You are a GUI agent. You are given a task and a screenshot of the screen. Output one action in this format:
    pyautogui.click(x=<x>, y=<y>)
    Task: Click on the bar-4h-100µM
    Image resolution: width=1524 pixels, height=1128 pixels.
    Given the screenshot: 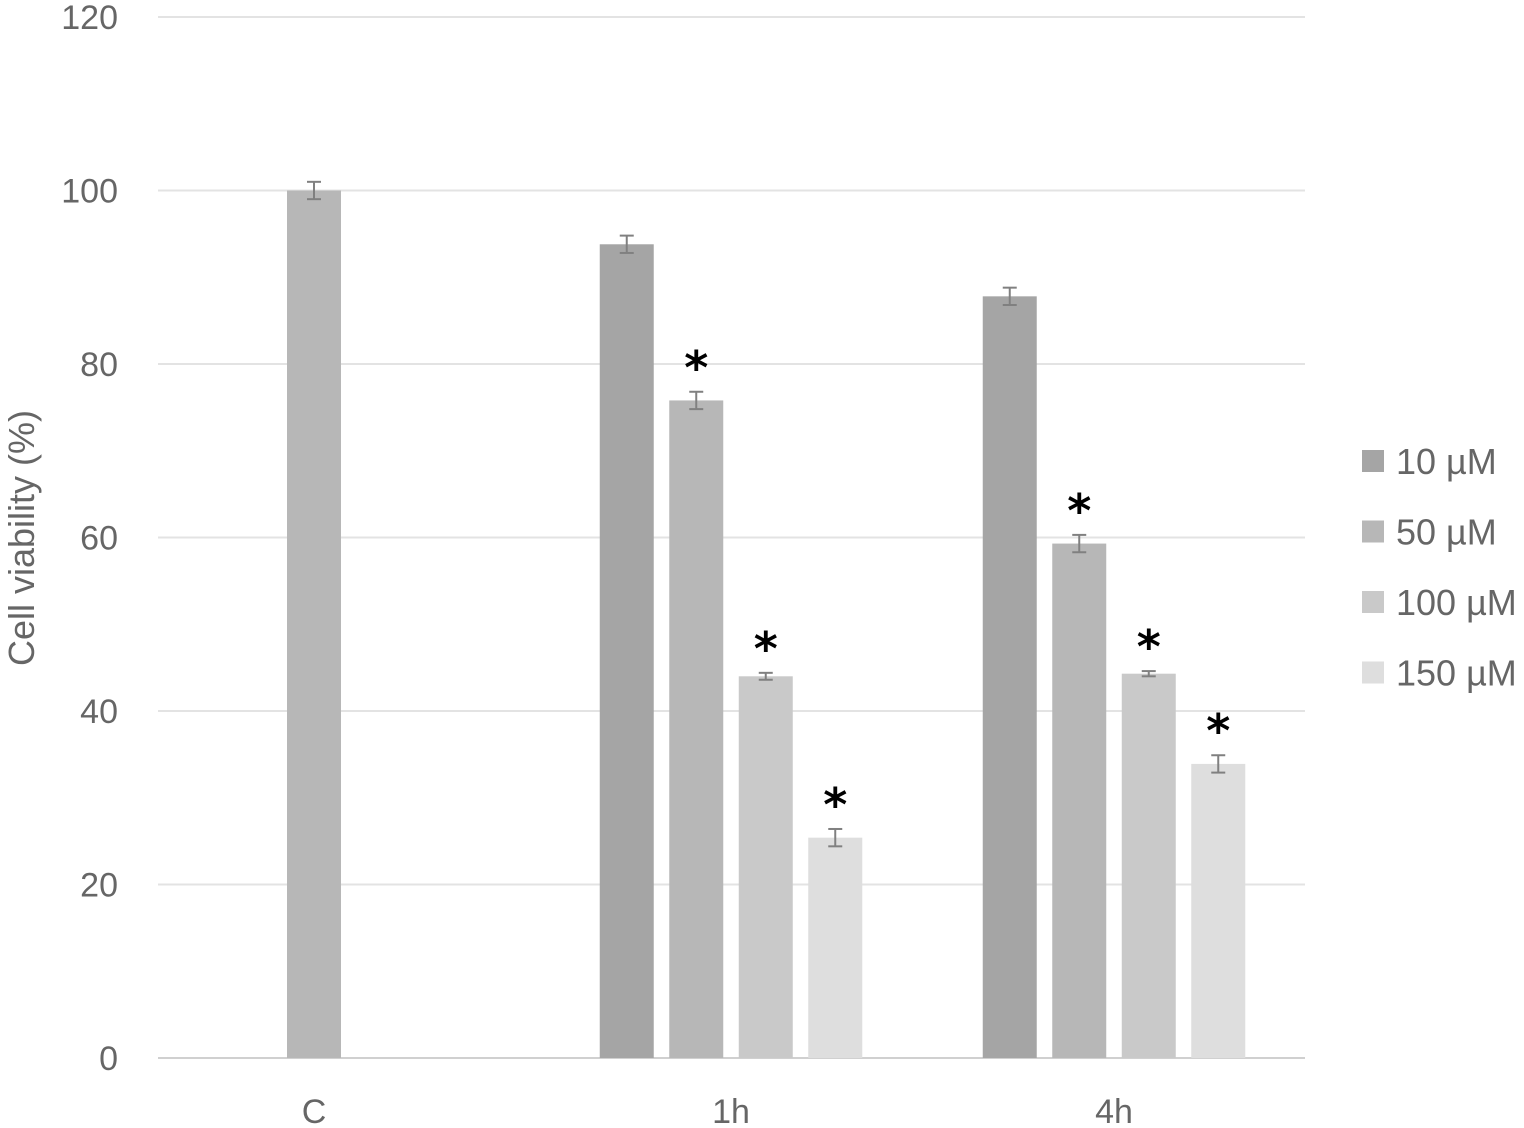 What is the action you would take?
    pyautogui.click(x=1148, y=865)
    